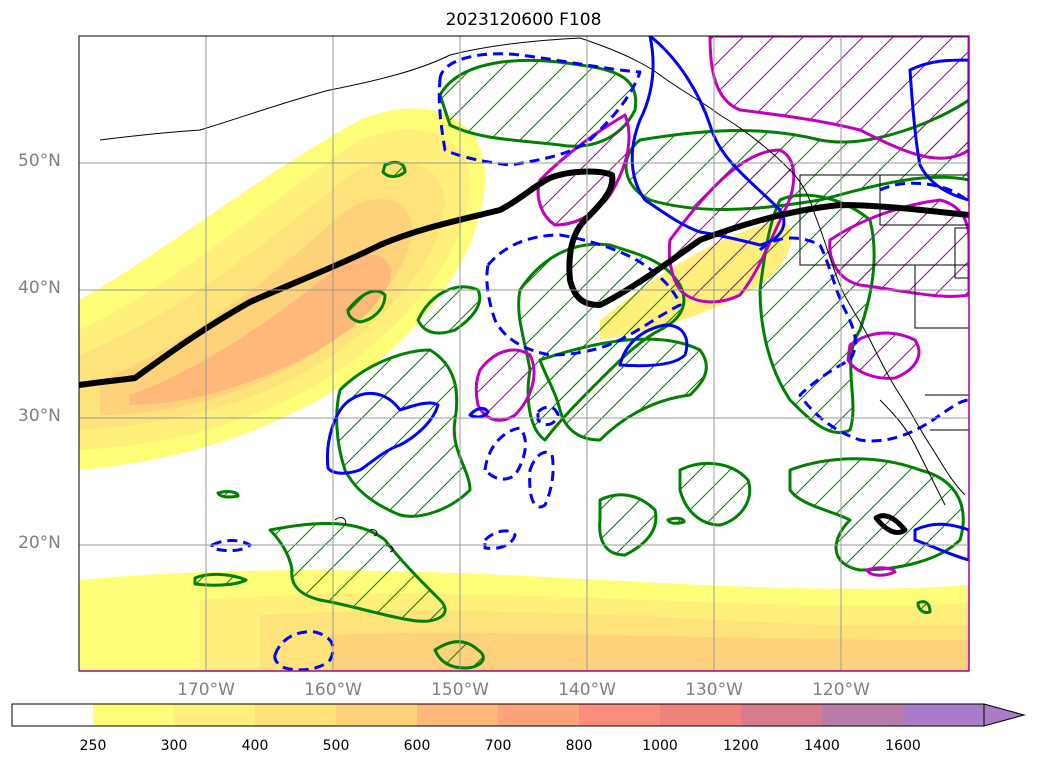  What do you see at coordinates (333, 690) in the screenshot?
I see `lon-label-160w: 160°W` at bounding box center [333, 690].